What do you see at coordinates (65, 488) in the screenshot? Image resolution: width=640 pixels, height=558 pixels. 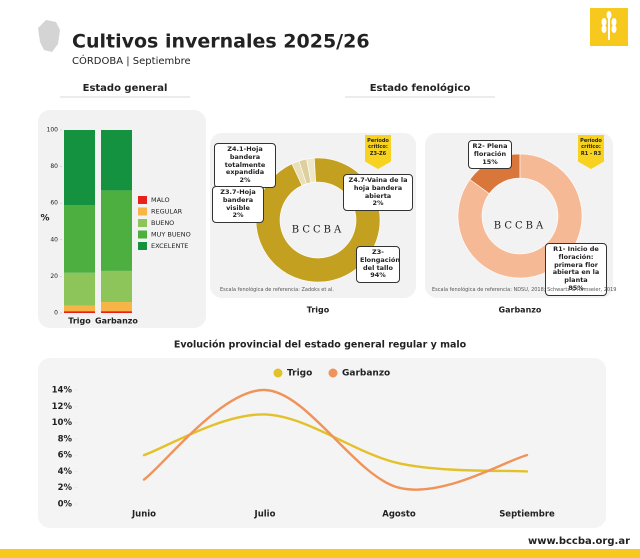 I see `y-tick-label: 2%` at bounding box center [65, 488].